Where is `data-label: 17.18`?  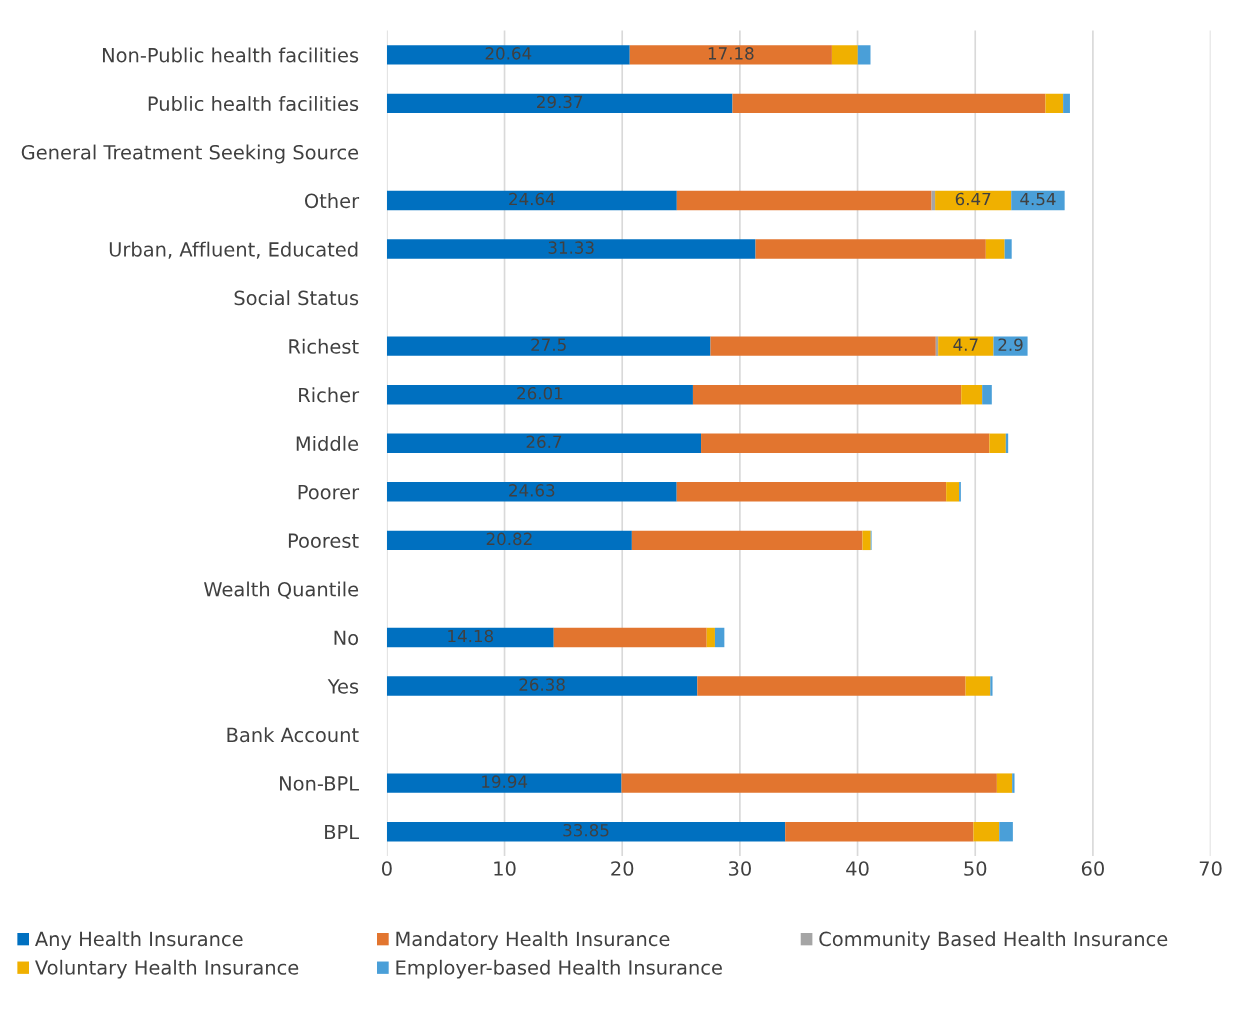
data-label: 17.18 is located at coordinates (731, 53).